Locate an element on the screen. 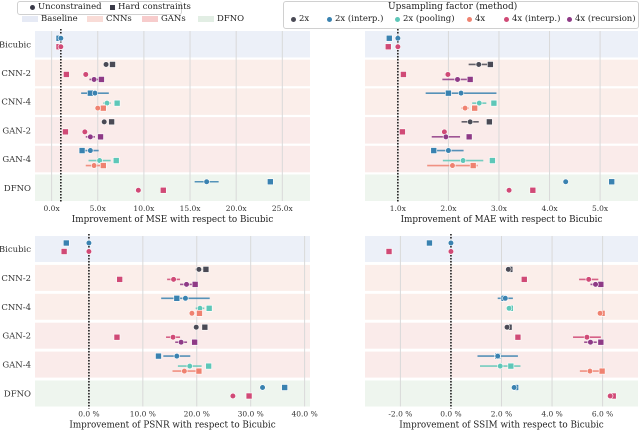 The image size is (640, 430). x-tick-label: 2.0x is located at coordinates (448, 208).